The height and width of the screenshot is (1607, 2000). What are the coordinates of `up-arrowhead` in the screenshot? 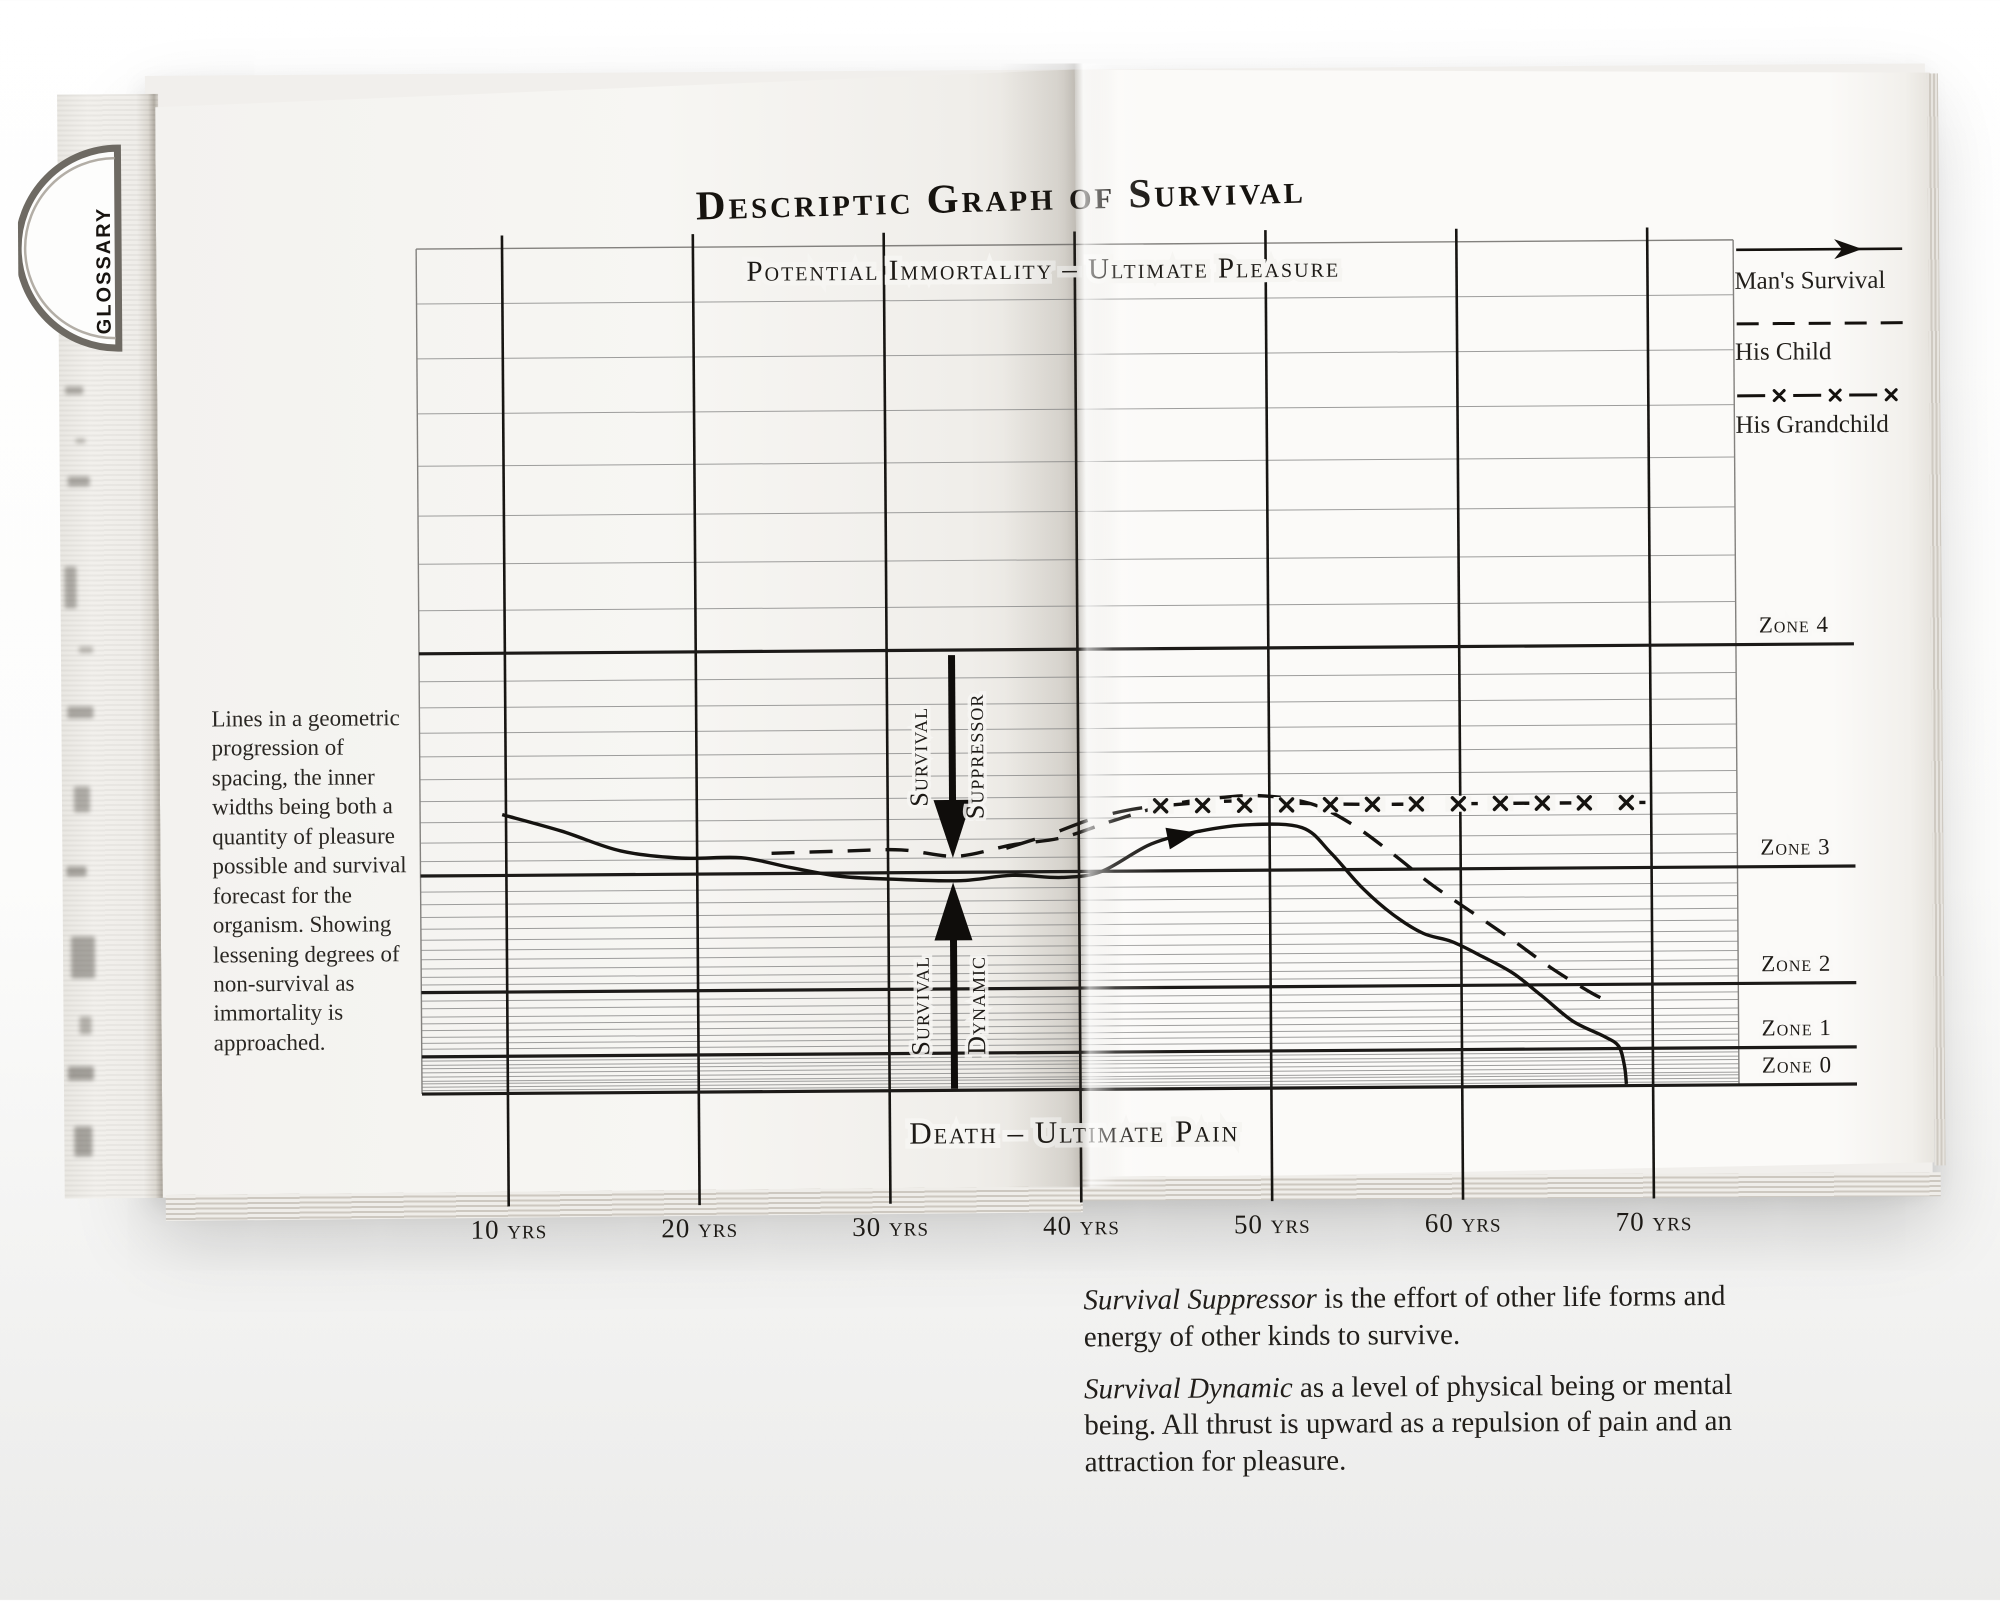 It's located at (953, 911).